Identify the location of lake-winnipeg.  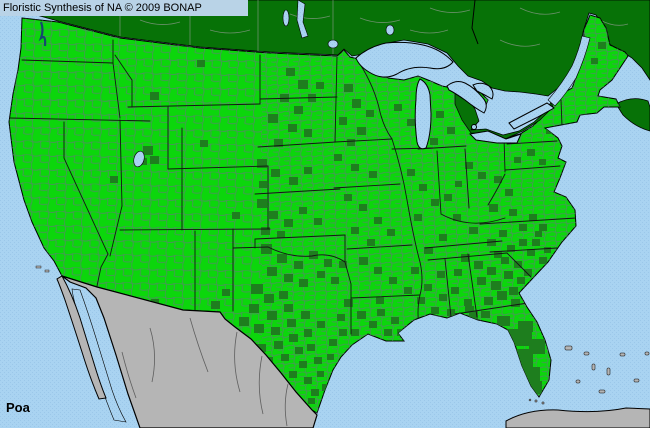
(302, 19).